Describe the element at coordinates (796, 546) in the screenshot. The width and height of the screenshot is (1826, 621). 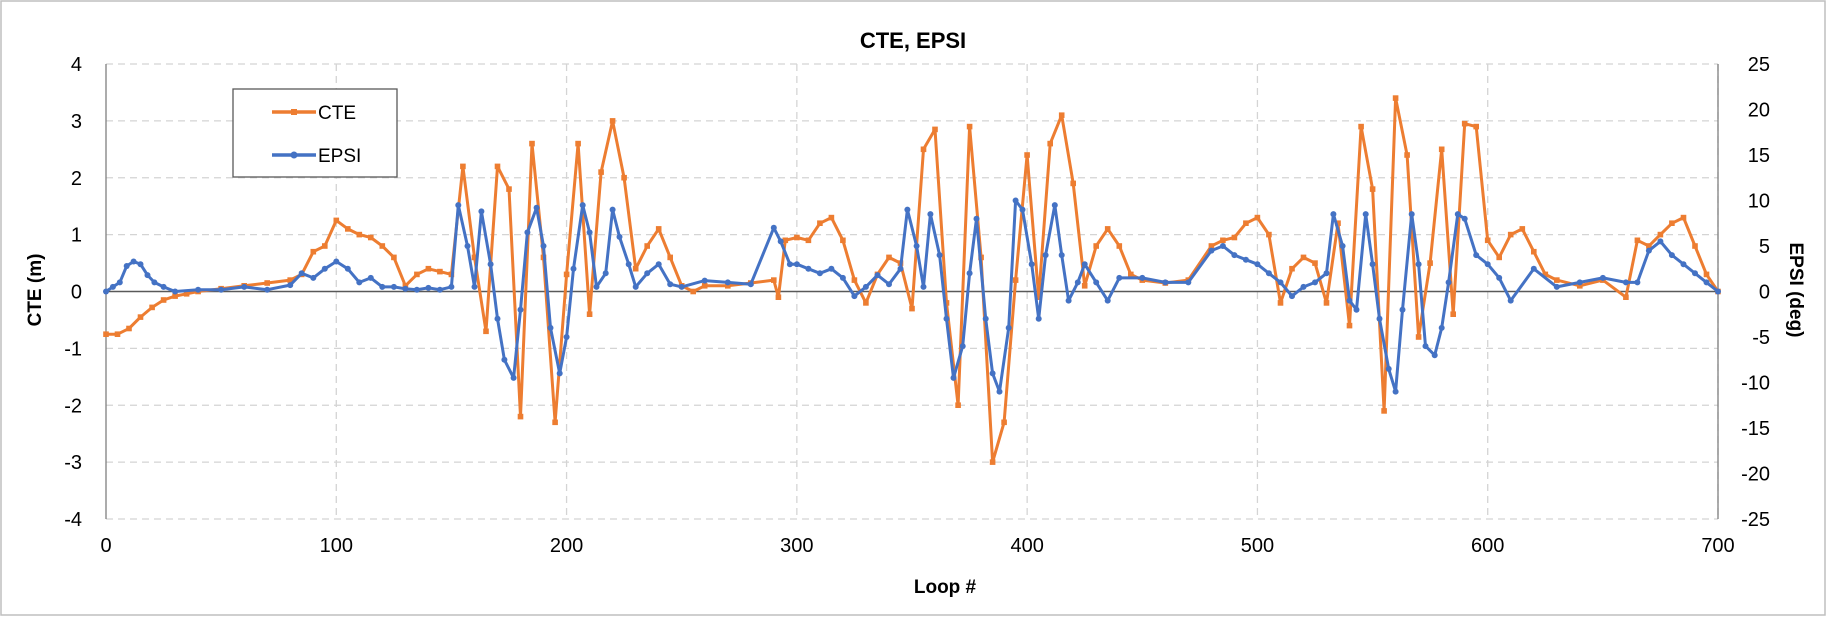
I see `x-tick-label: 300` at that location.